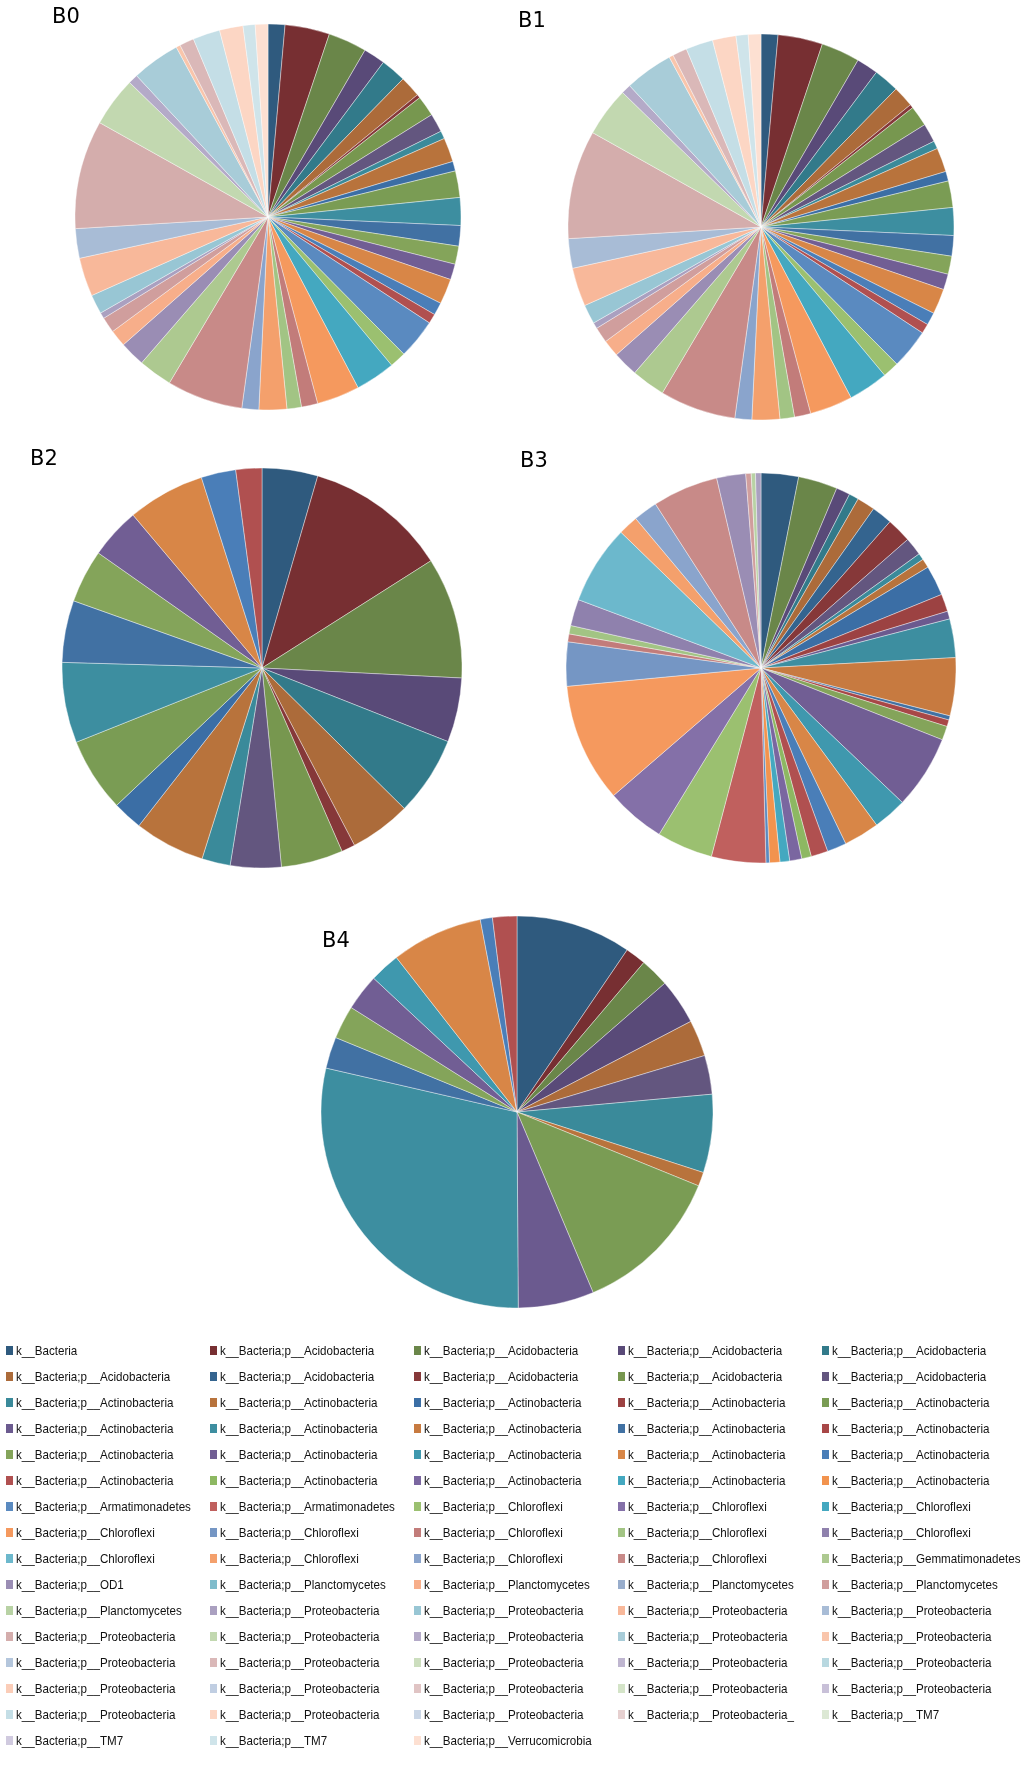 The width and height of the screenshot is (1032, 1776). I want to click on slice-label: B0, so click(66, 16).